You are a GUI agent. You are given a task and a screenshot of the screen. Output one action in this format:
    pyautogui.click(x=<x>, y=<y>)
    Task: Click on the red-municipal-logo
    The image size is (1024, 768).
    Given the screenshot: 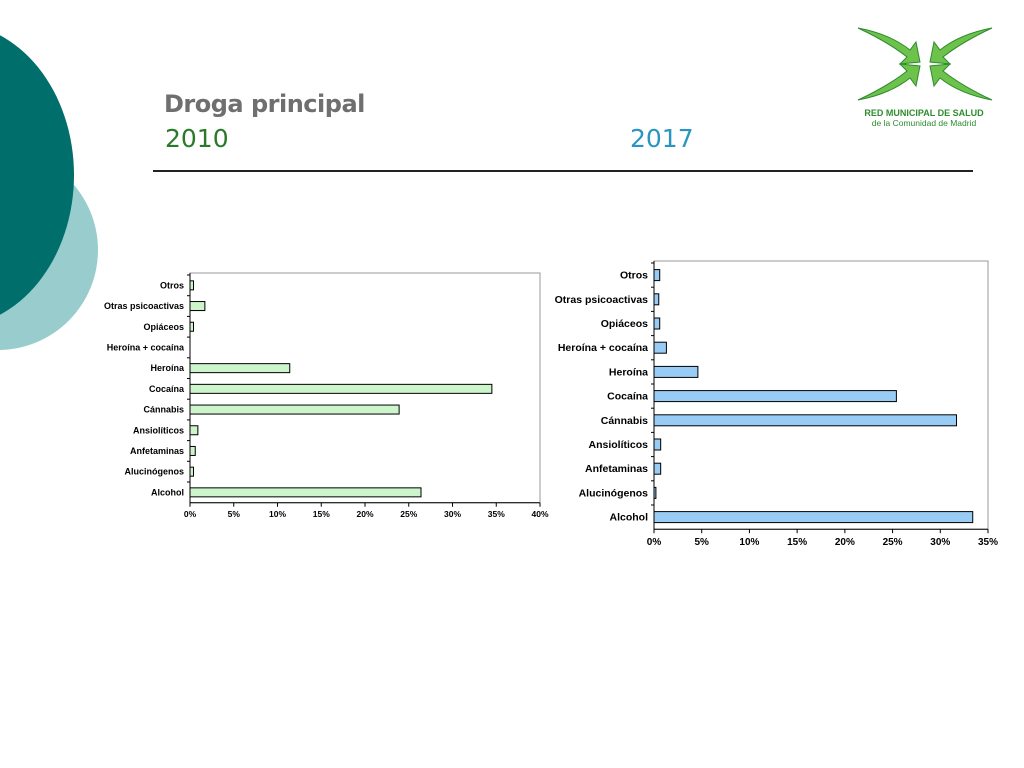 What is the action you would take?
    pyautogui.click(x=925, y=64)
    